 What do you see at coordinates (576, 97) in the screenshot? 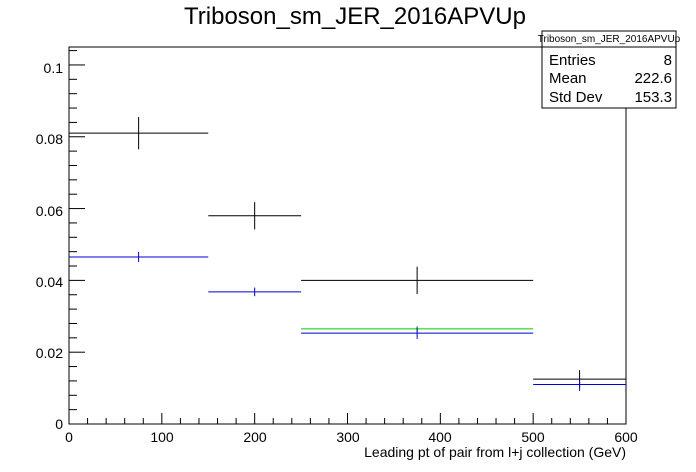
I see `stats-label-stddev: Std Dev` at bounding box center [576, 97].